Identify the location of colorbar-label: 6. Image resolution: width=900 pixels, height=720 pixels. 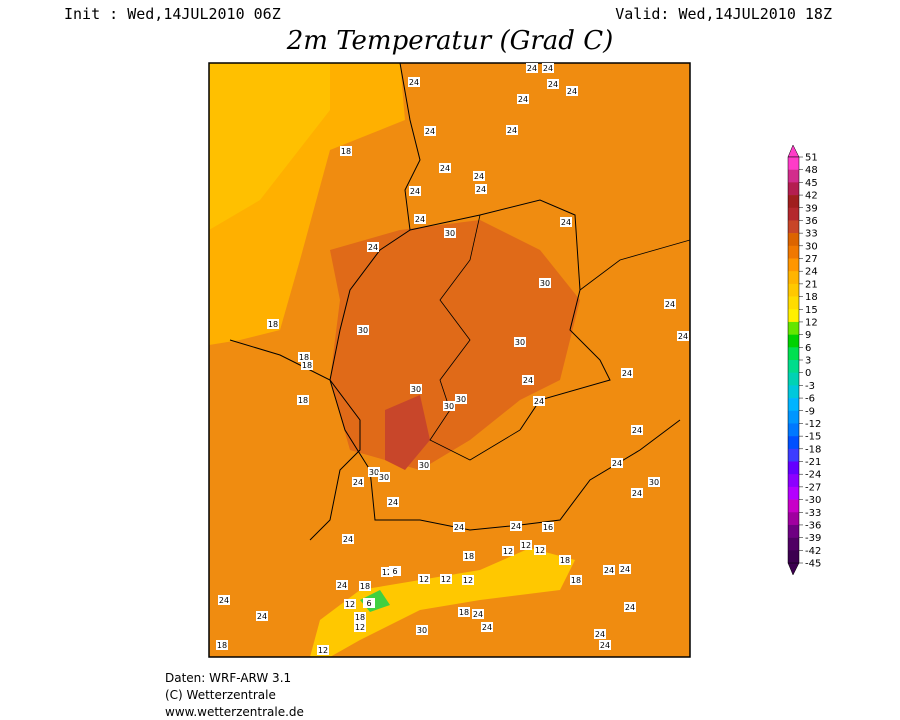
(808, 348).